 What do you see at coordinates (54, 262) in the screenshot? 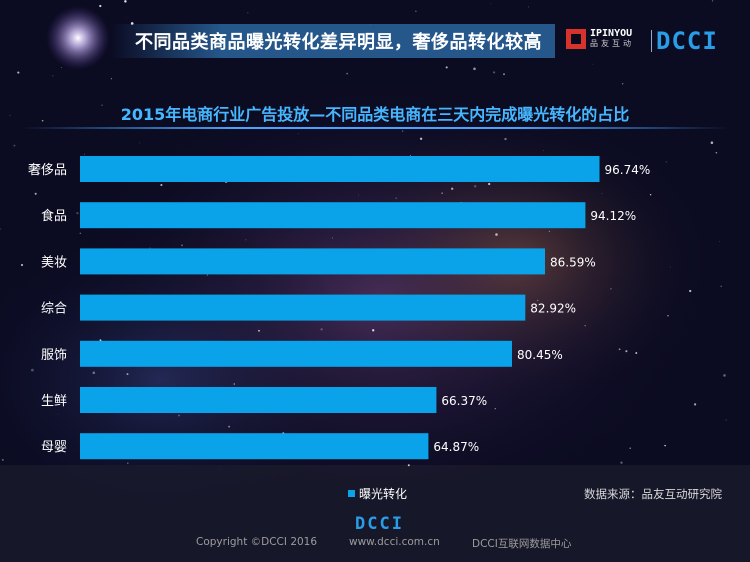
I see `category-label: 美妆` at bounding box center [54, 262].